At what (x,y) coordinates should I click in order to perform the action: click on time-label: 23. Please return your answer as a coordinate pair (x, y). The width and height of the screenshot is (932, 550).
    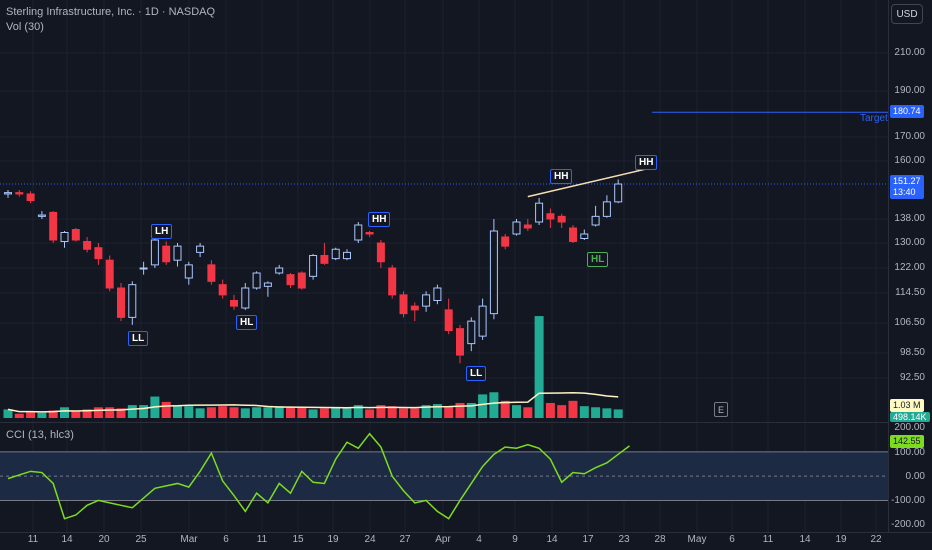
    Looking at the image, I should click on (624, 539).